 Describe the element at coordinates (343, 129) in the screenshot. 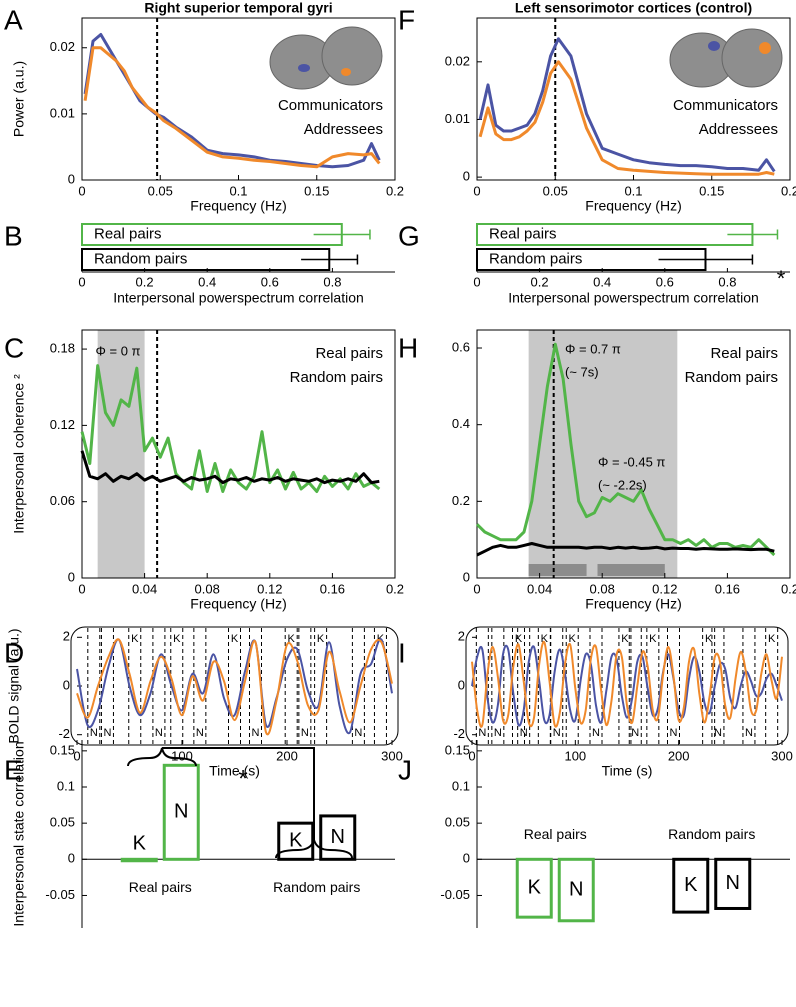

I see `legend-entry: Addressees` at that location.